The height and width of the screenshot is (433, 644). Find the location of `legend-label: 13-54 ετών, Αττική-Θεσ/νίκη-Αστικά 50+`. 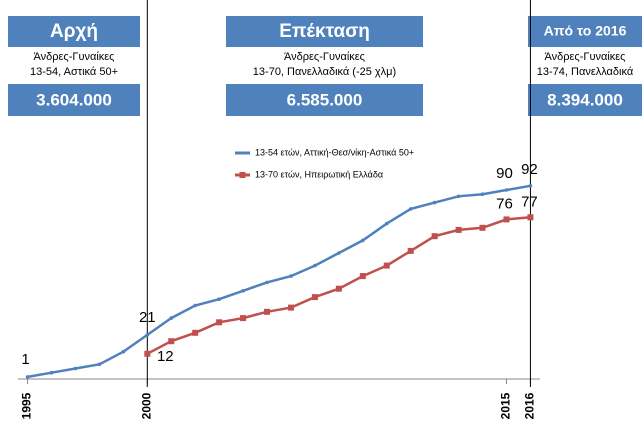

legend-label: 13-54 ετών, Αττική-Θεσ/νίκη-Αστικά 50+ is located at coordinates (334, 152).